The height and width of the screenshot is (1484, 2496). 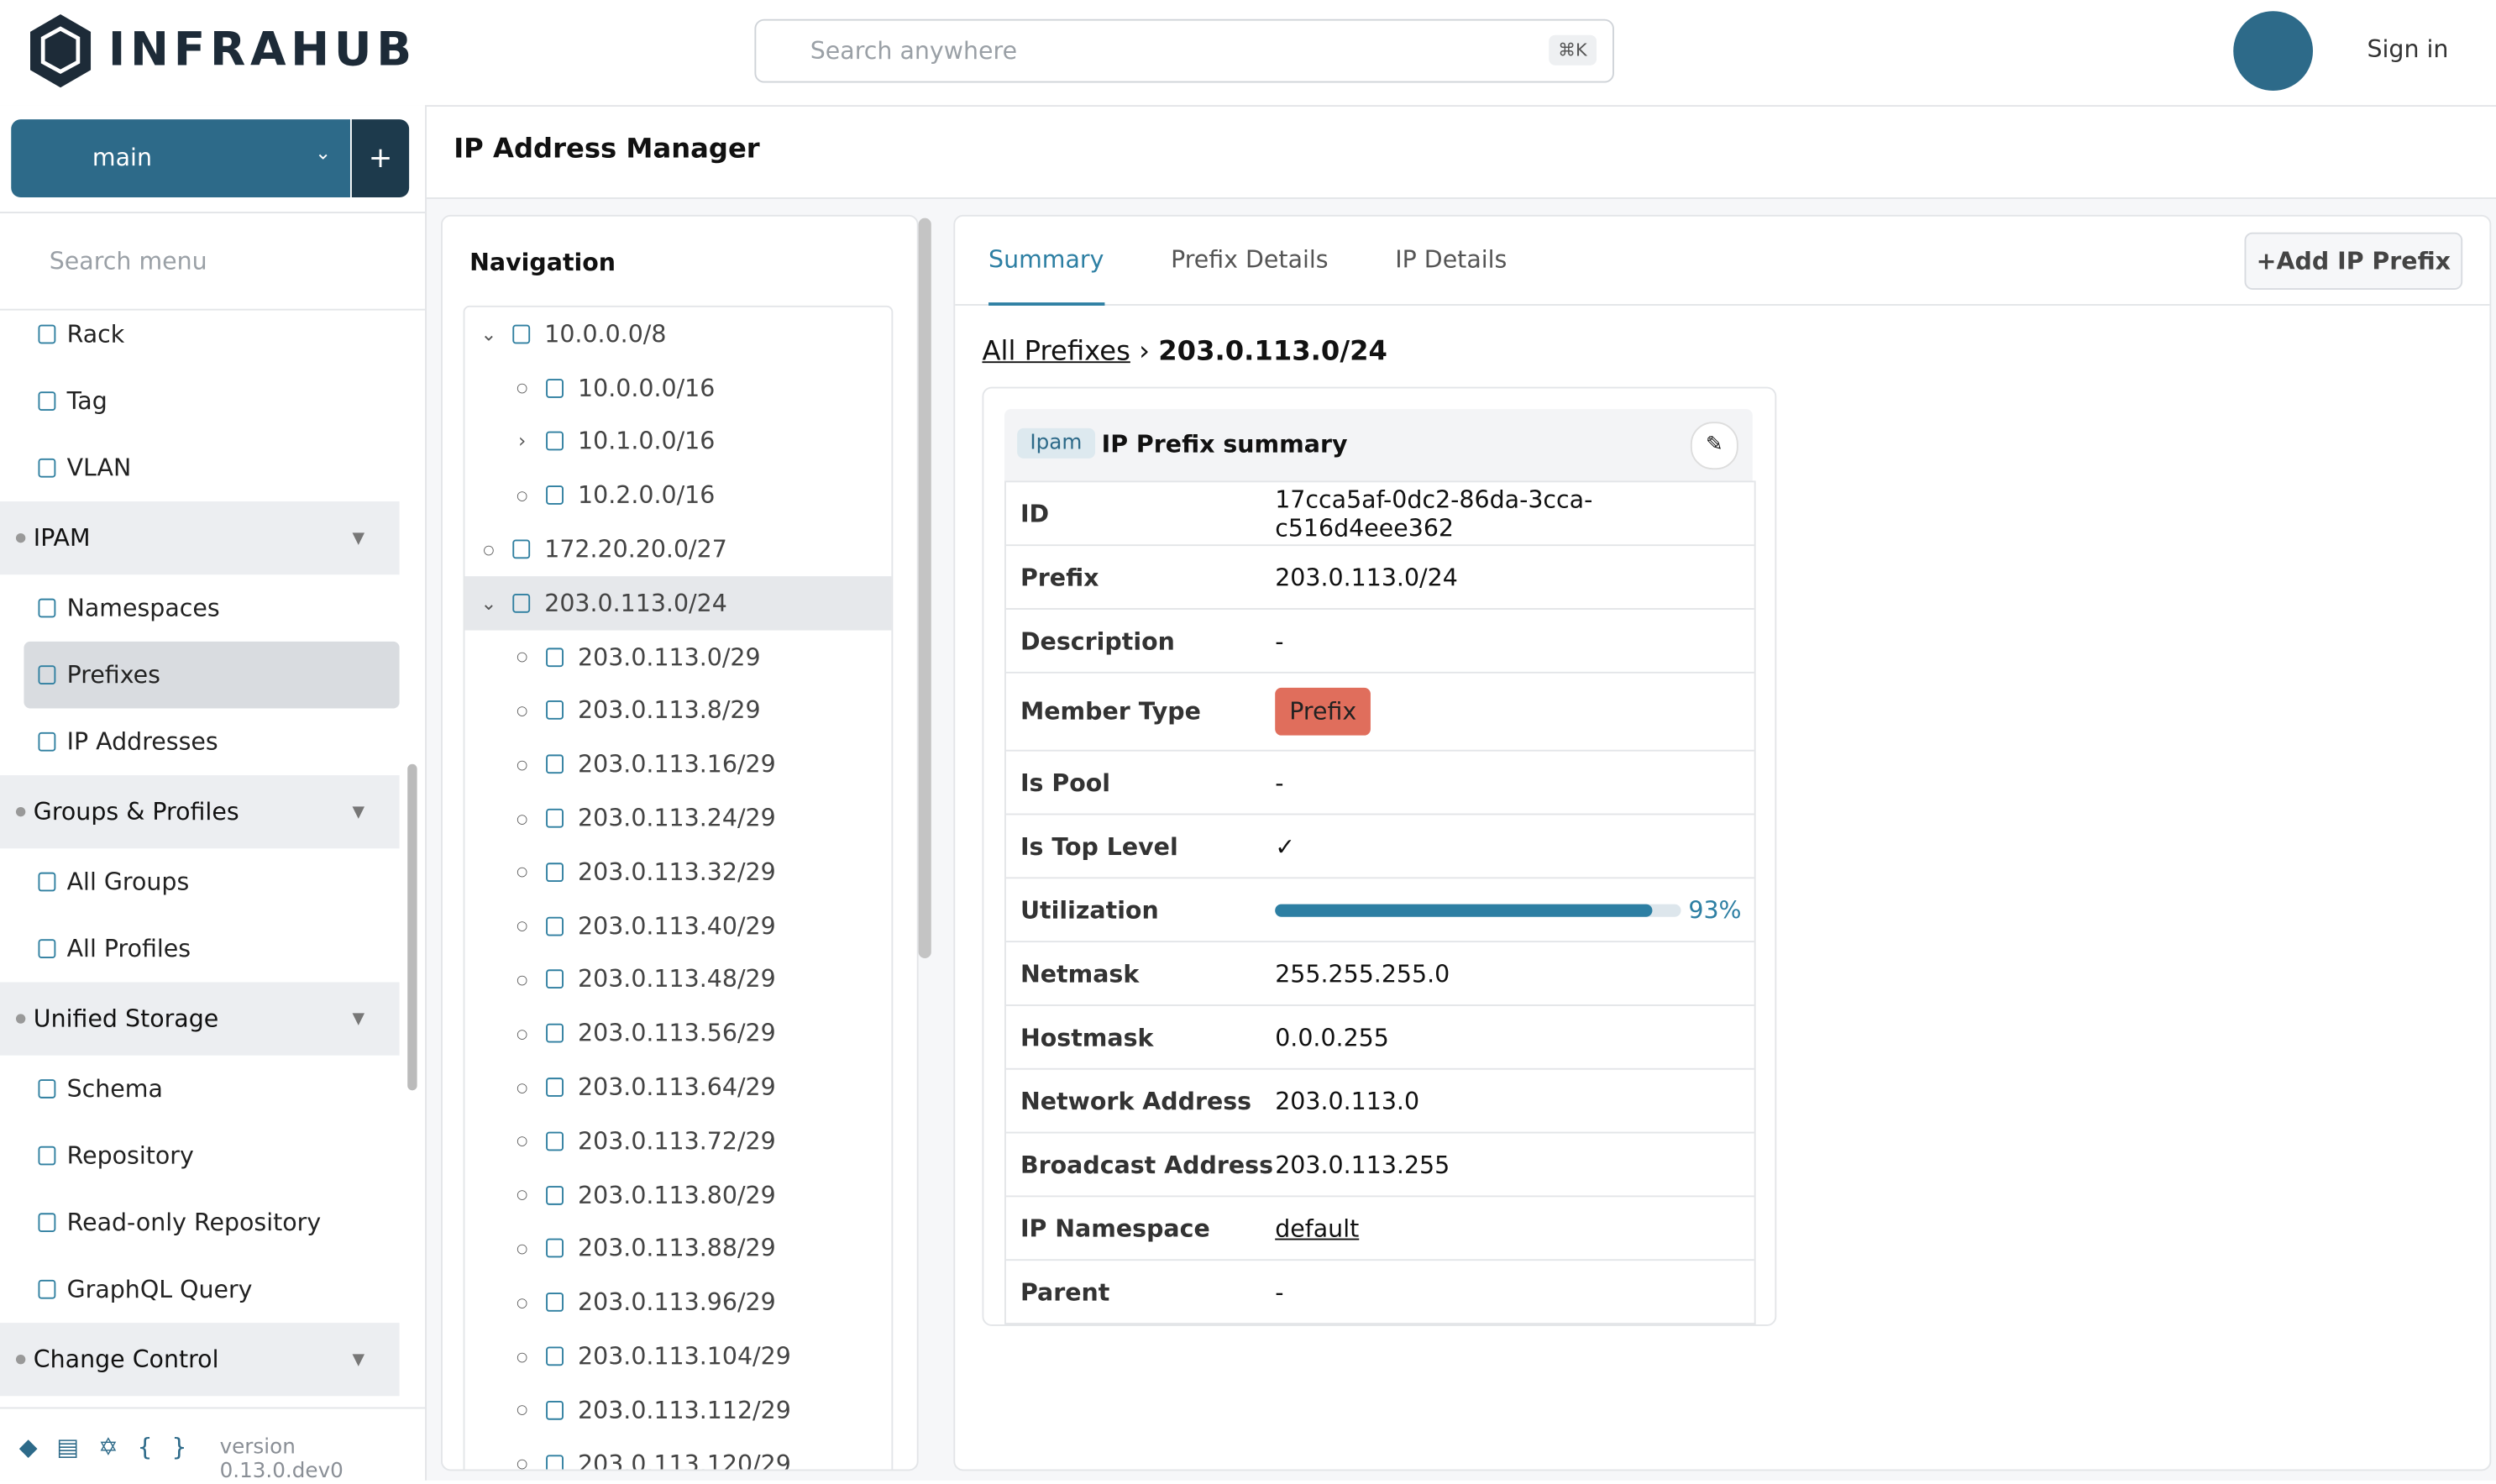 I want to click on schedule-button, so click(x=2273, y=52).